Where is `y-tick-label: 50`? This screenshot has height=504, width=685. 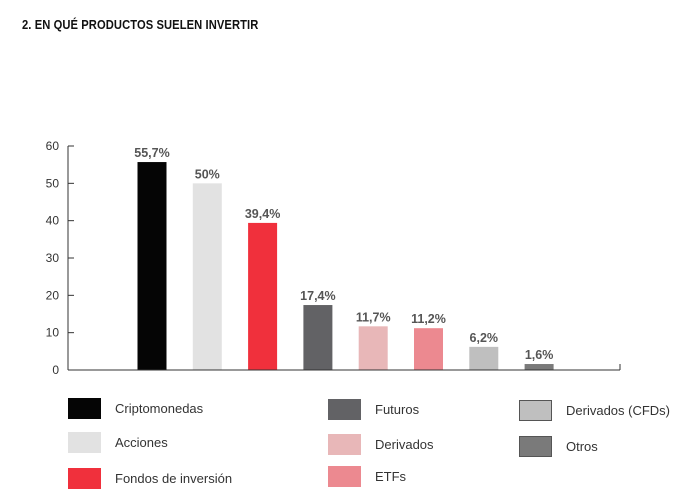
y-tick-label: 50 is located at coordinates (53, 183).